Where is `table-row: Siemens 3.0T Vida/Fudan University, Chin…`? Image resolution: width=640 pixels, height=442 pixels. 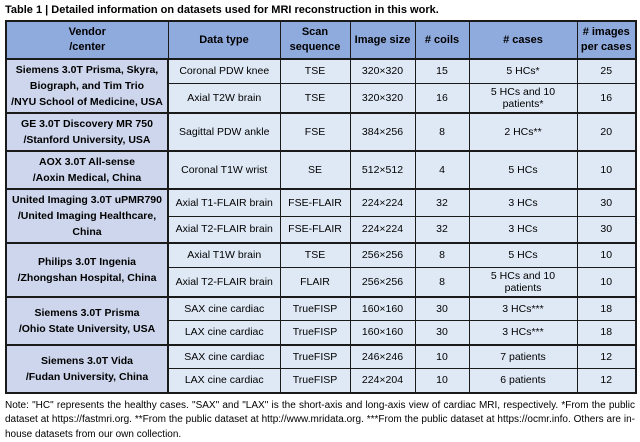 table-row: Siemens 3.0T Vida/Fudan University, Chin… is located at coordinates (321, 357).